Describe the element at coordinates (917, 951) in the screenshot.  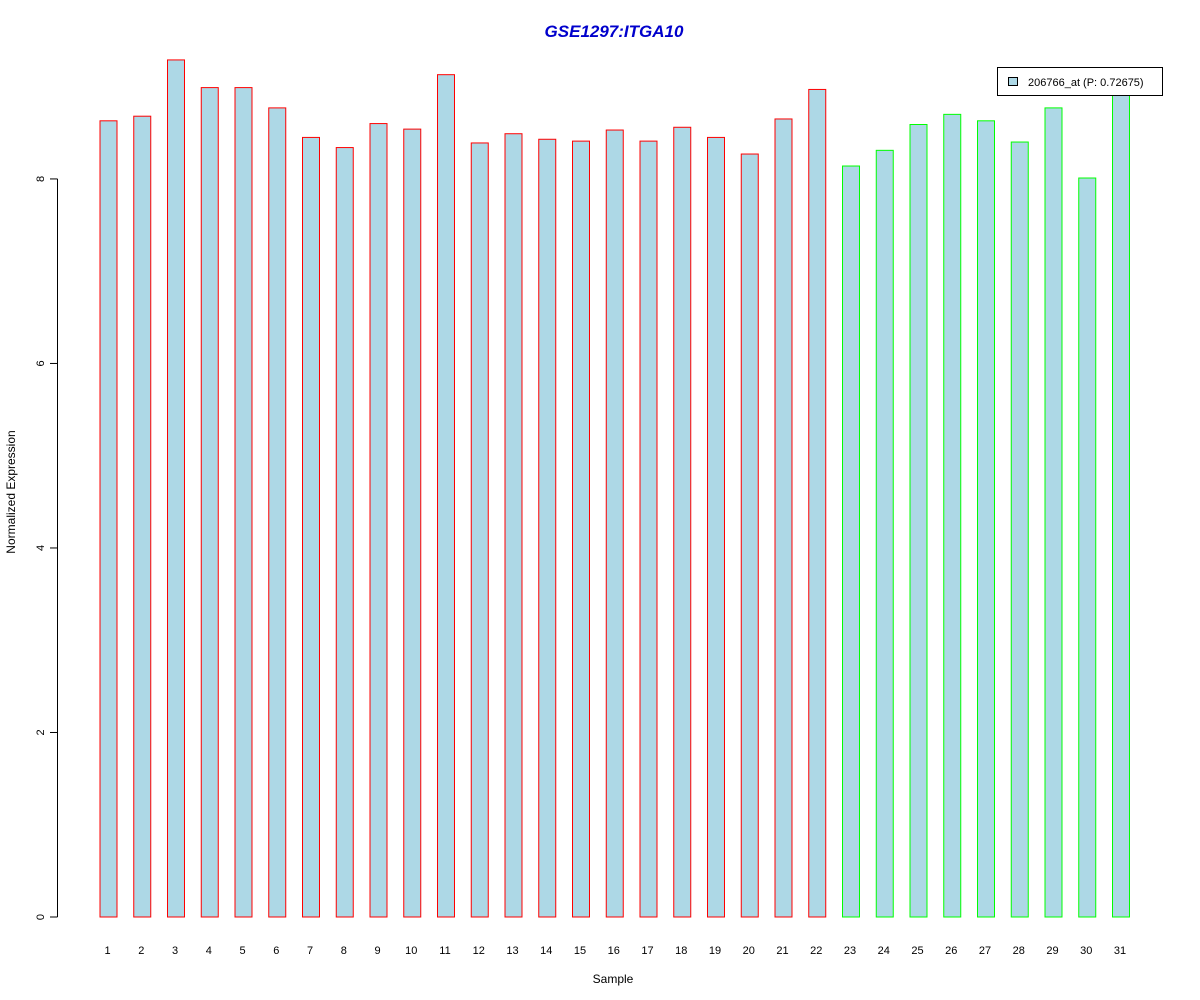
I see `x-tick-label: 25` at that location.